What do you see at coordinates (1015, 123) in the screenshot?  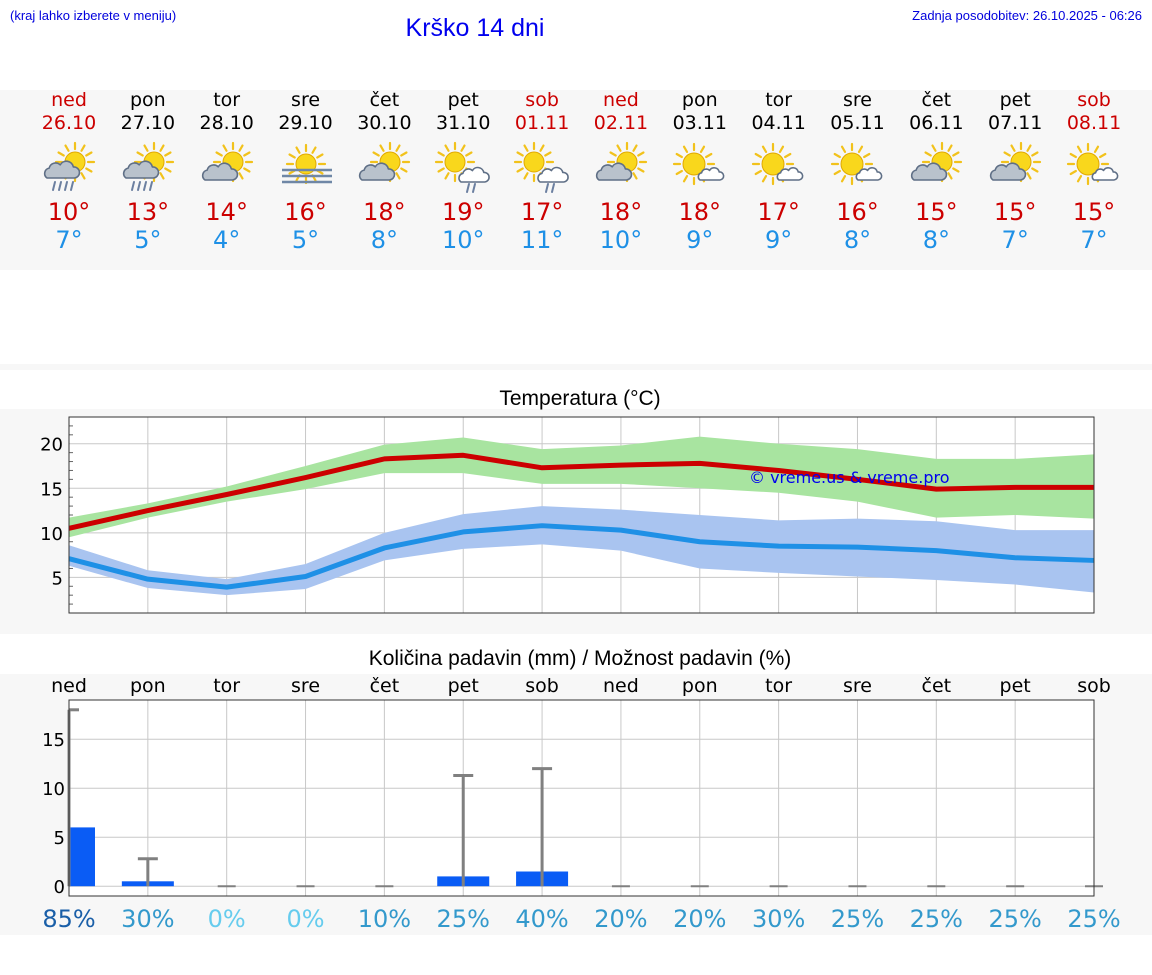 I see `day-date: 07.11` at bounding box center [1015, 123].